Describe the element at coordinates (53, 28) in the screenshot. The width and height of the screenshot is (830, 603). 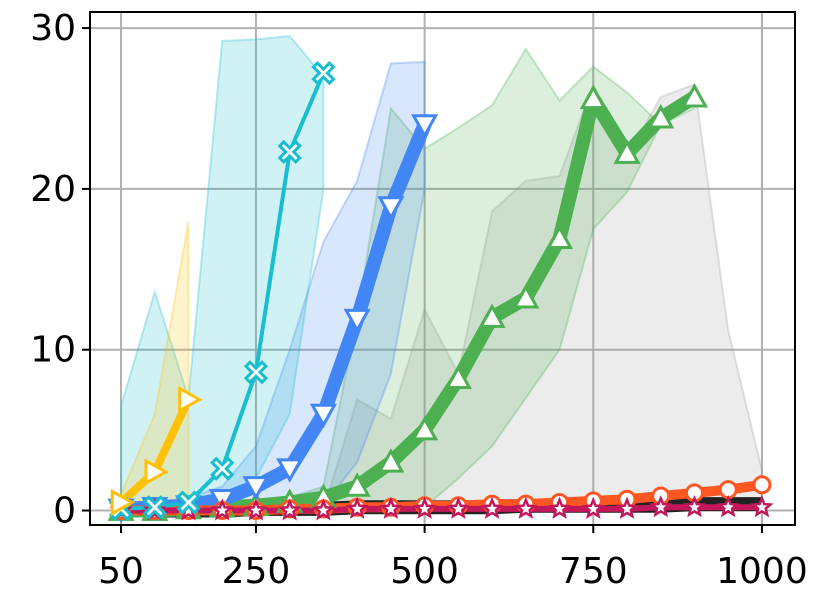
I see `y-tick-label: 30` at that location.